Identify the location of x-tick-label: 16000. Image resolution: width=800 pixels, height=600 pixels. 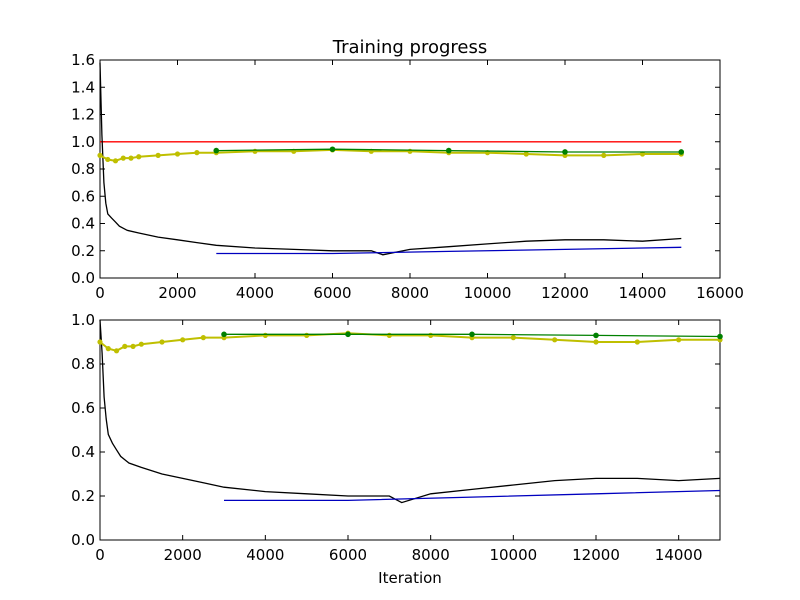
(720, 293).